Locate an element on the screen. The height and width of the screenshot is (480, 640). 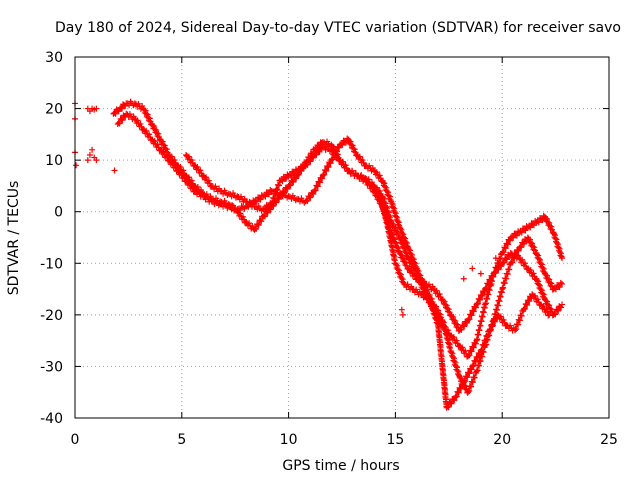
x-tick-label: 0 is located at coordinates (75, 440).